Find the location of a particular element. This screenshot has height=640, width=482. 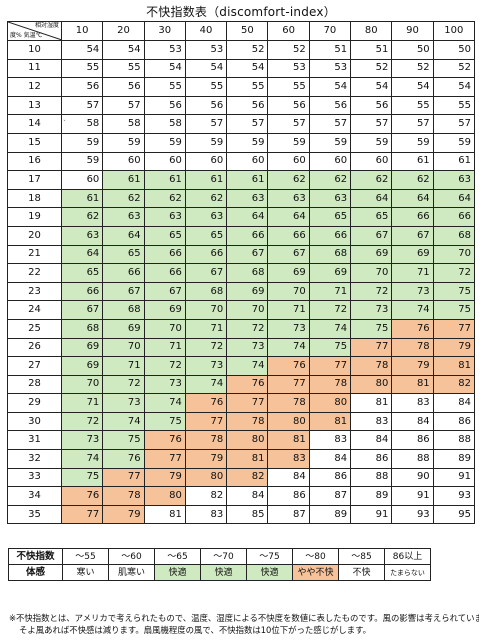

index-cell: 90 is located at coordinates (412, 477).